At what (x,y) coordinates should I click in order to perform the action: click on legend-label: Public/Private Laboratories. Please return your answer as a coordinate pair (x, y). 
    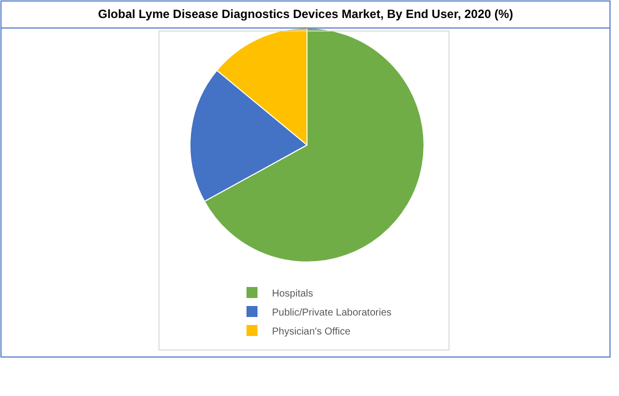
    Looking at the image, I should click on (332, 312).